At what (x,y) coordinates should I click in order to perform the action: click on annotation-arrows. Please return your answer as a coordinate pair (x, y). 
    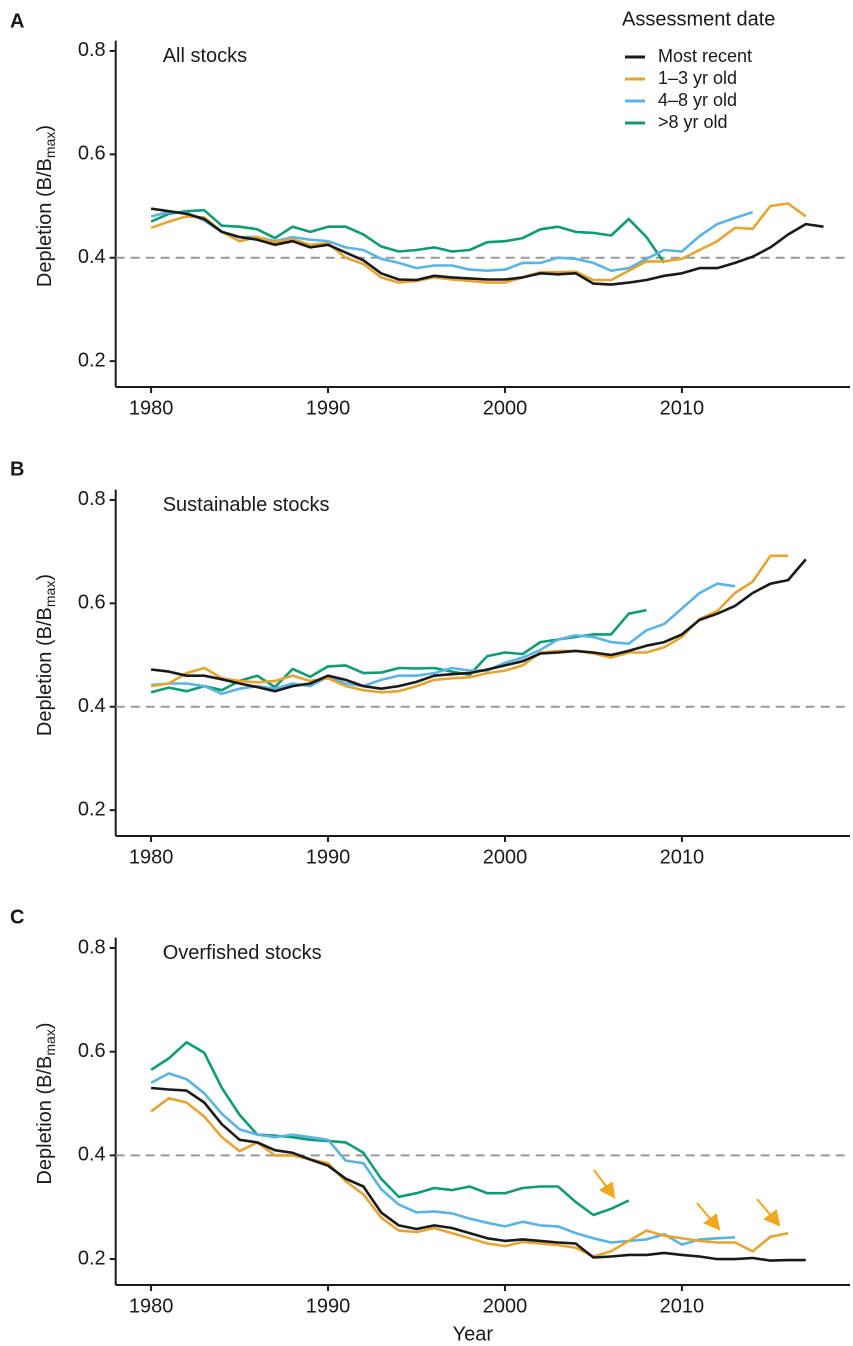
    Looking at the image, I should click on (687, 1200).